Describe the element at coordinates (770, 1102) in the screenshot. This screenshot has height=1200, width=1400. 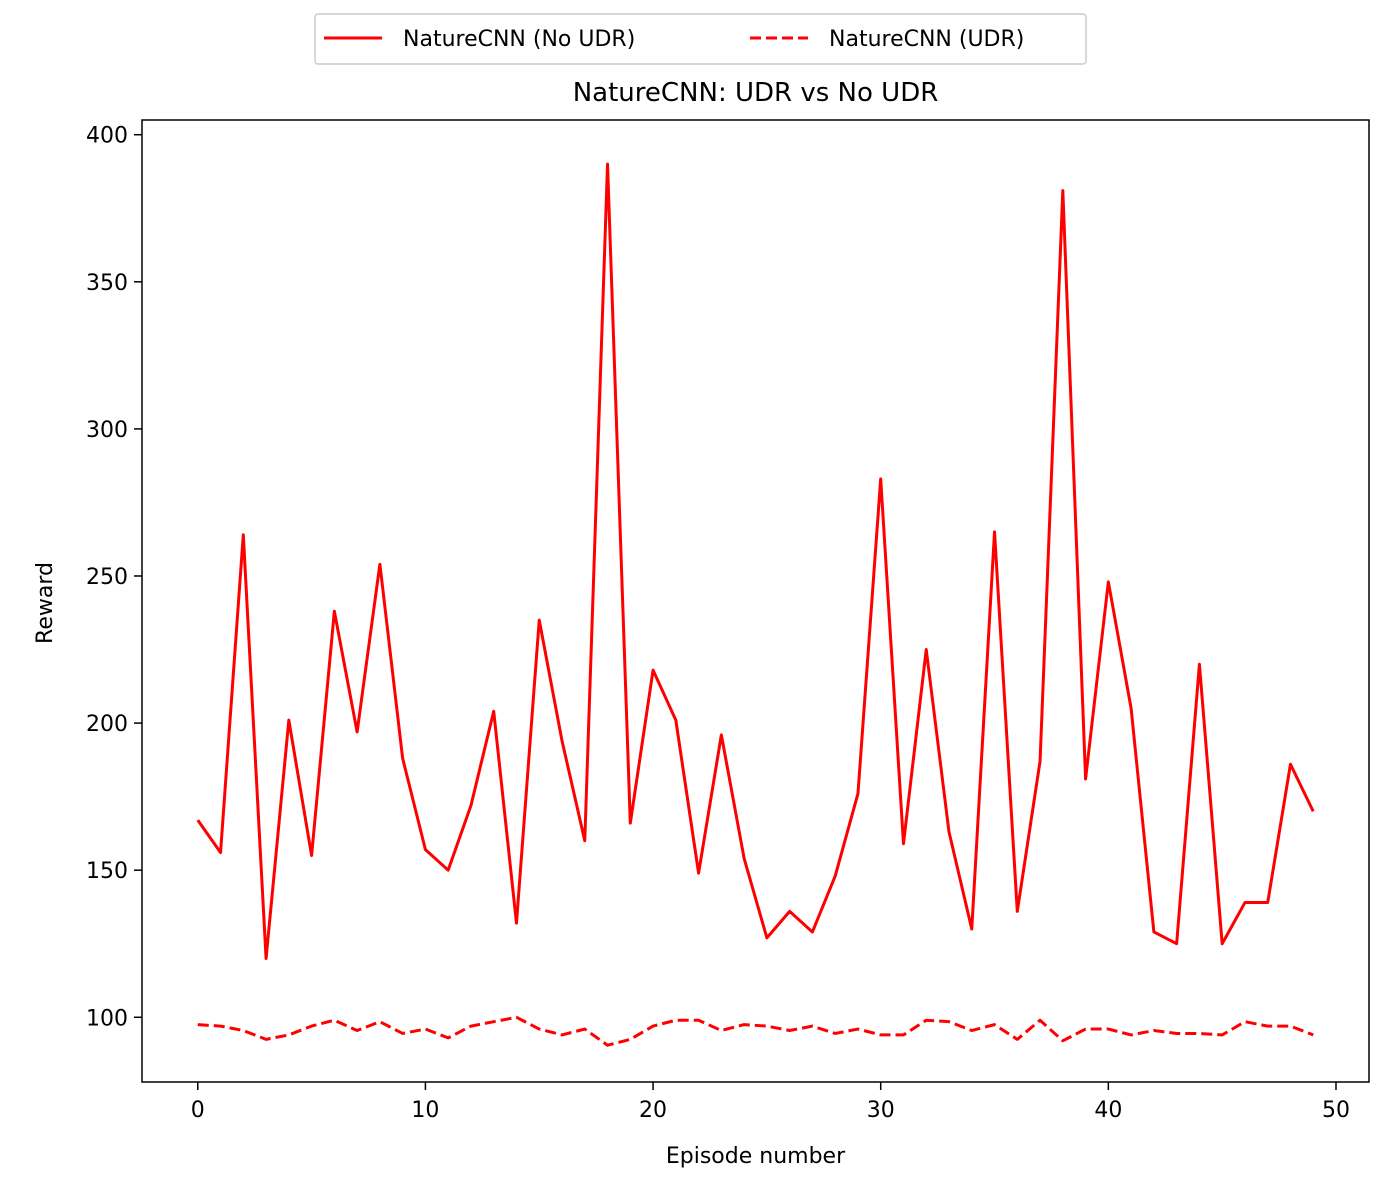
I see `x-axis: 0 10 20 30 40 50` at that location.